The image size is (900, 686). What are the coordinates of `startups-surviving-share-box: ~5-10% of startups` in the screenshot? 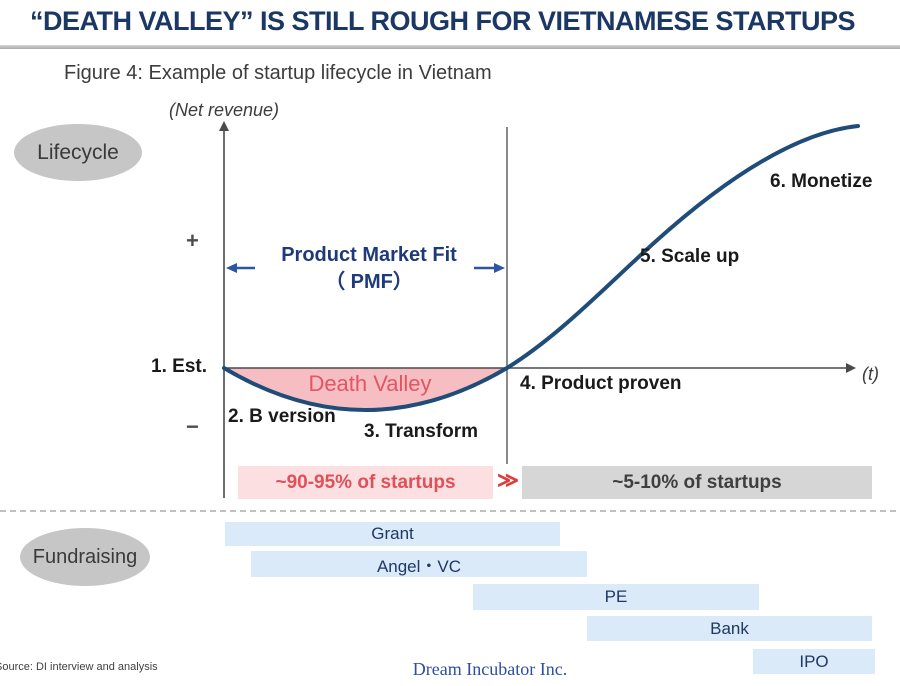 It's located at (697, 482).